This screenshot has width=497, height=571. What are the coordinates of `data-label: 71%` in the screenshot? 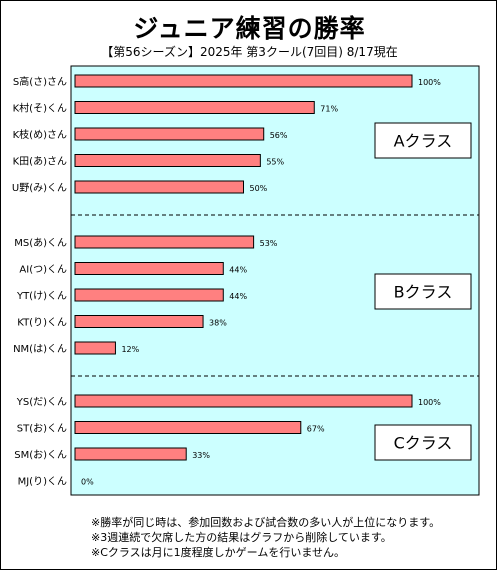 It's located at (329, 109).